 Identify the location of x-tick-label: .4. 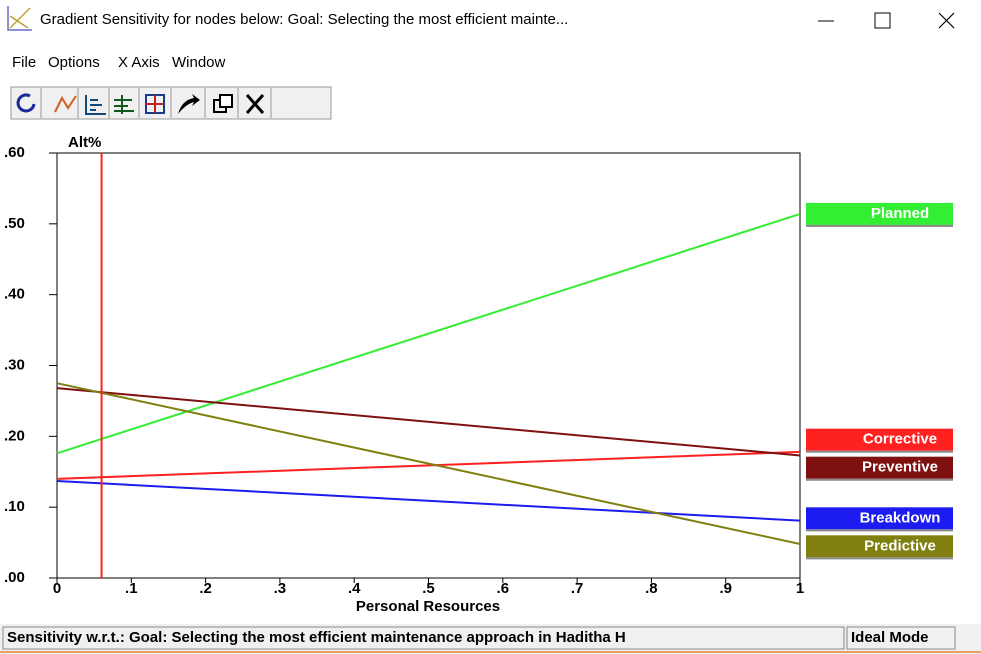
(354, 588).